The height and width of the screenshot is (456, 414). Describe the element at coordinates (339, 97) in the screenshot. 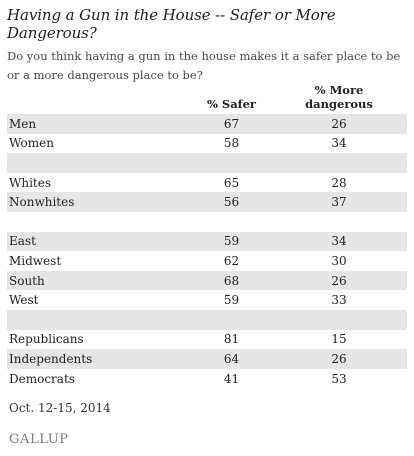

I see `header-dangerous: % More dangerous` at that location.